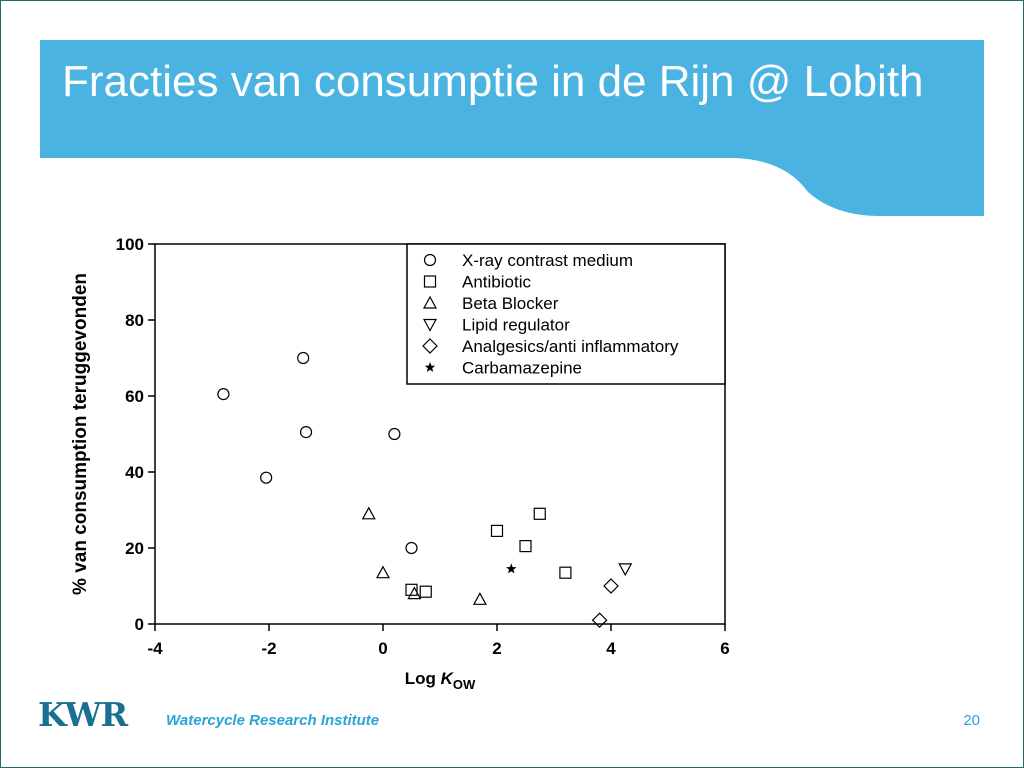 This screenshot has height=768, width=1024. I want to click on y-tick-label: 100, so click(130, 244).